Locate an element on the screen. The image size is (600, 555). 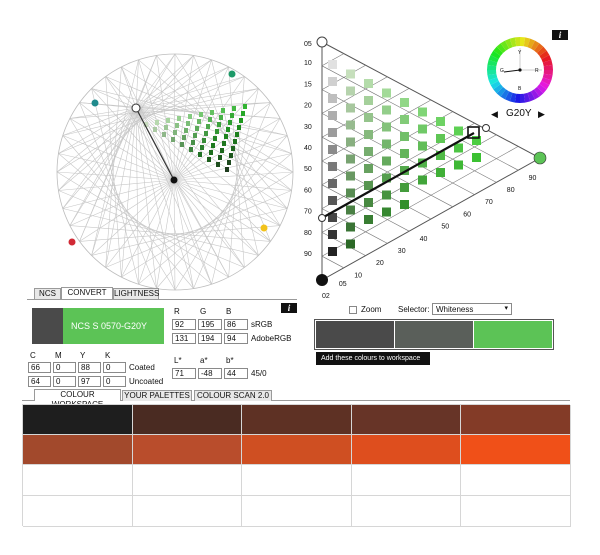
adobergb-r-field is located at coordinates (184, 338).